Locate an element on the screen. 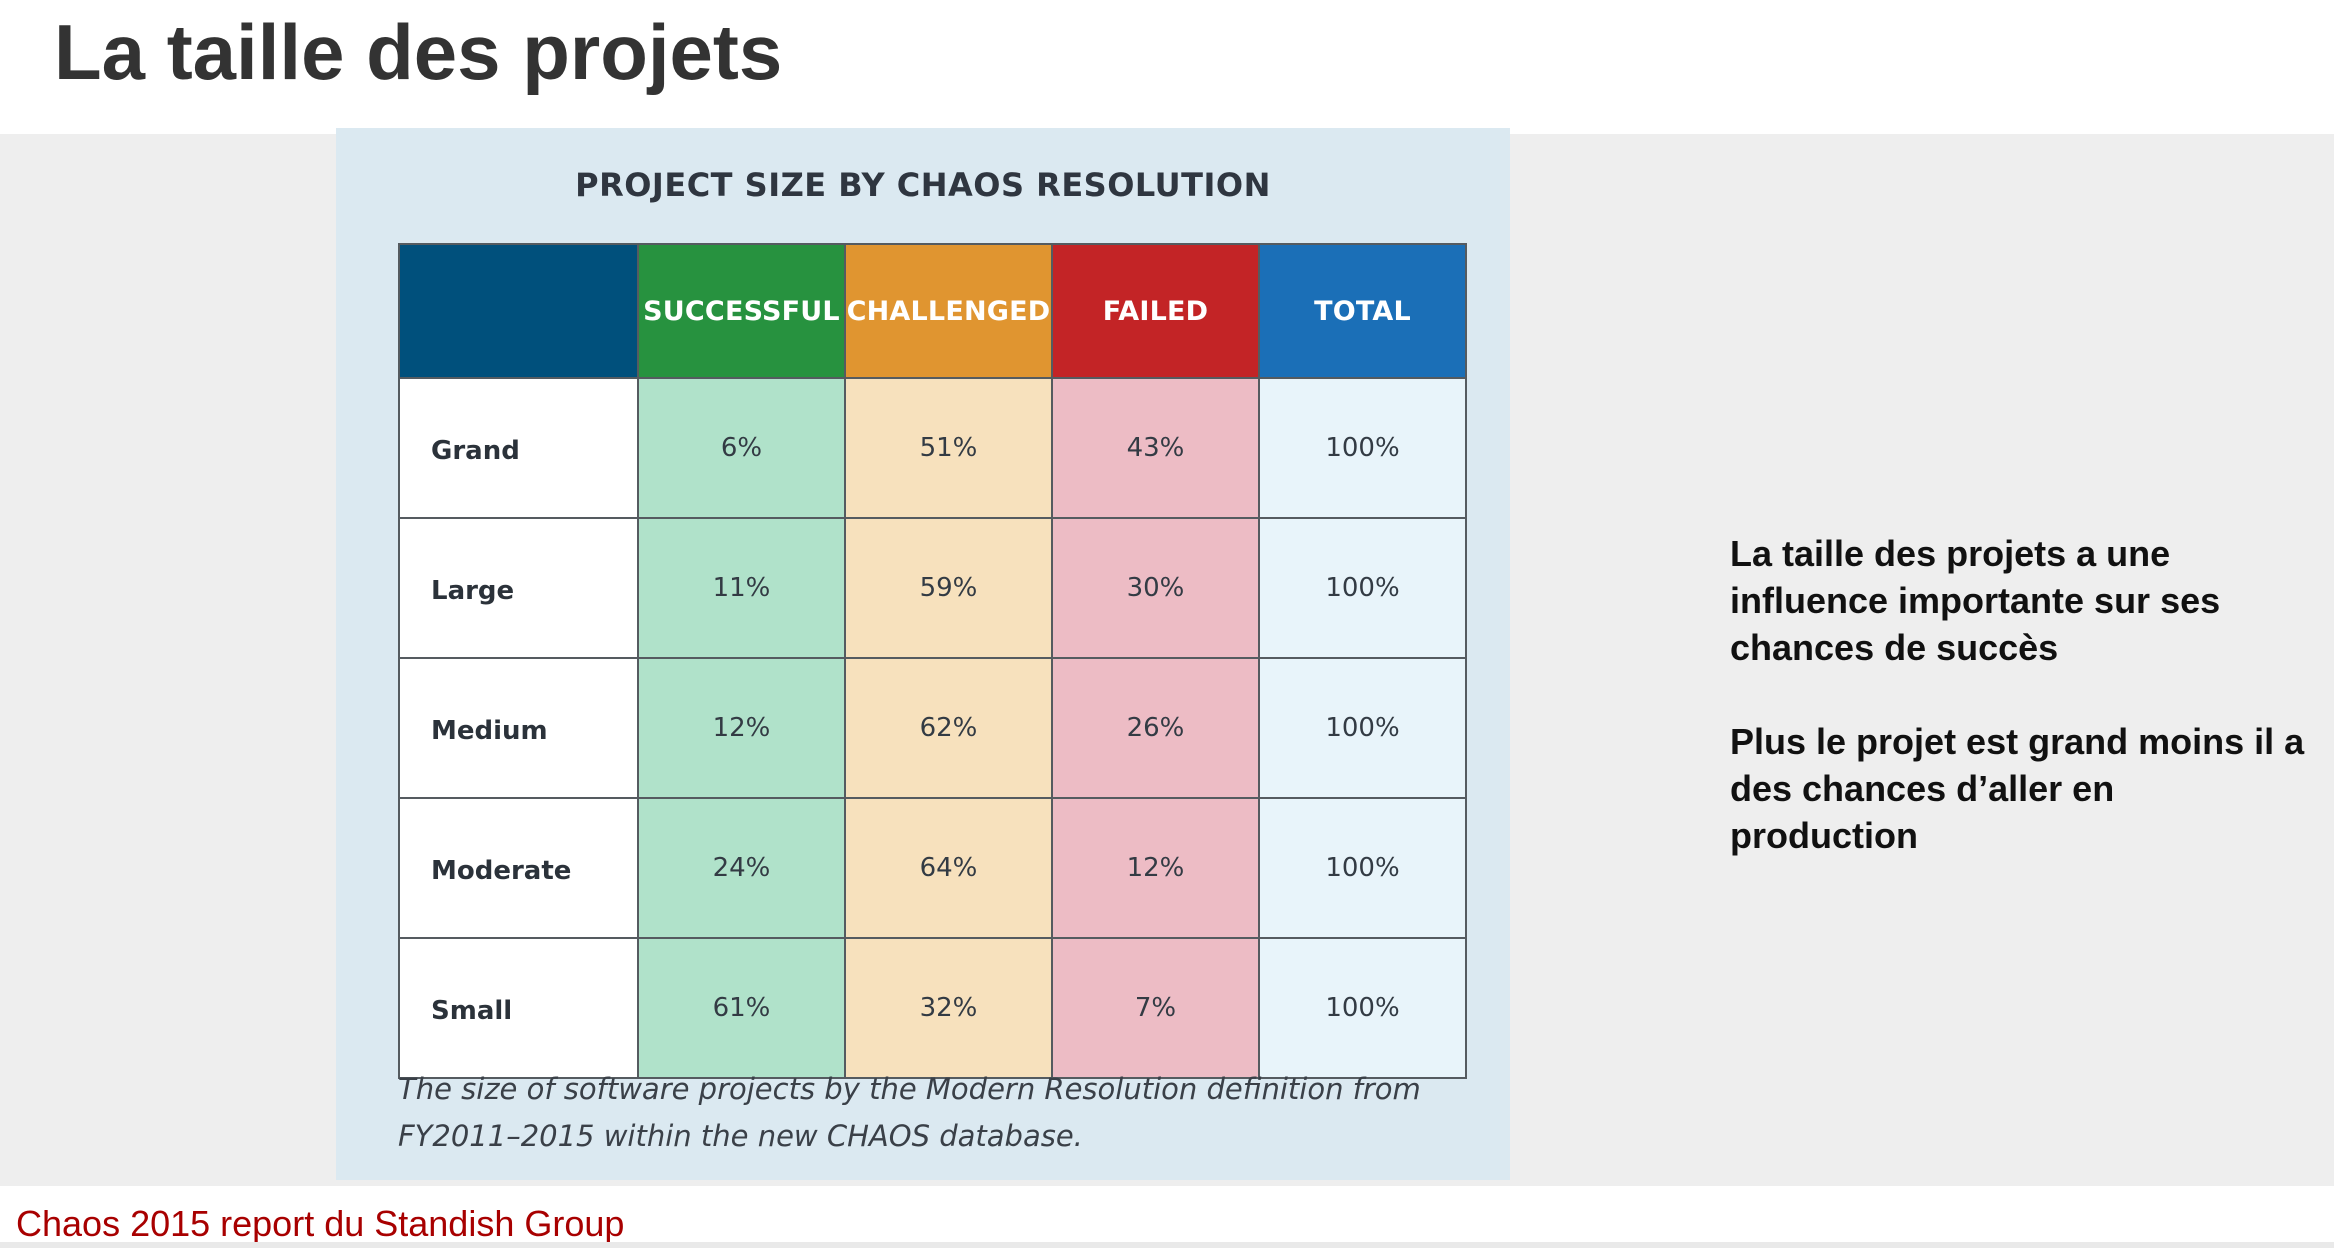 This screenshot has width=2334, height=1248. header-failed: FAILED is located at coordinates (1155, 311).